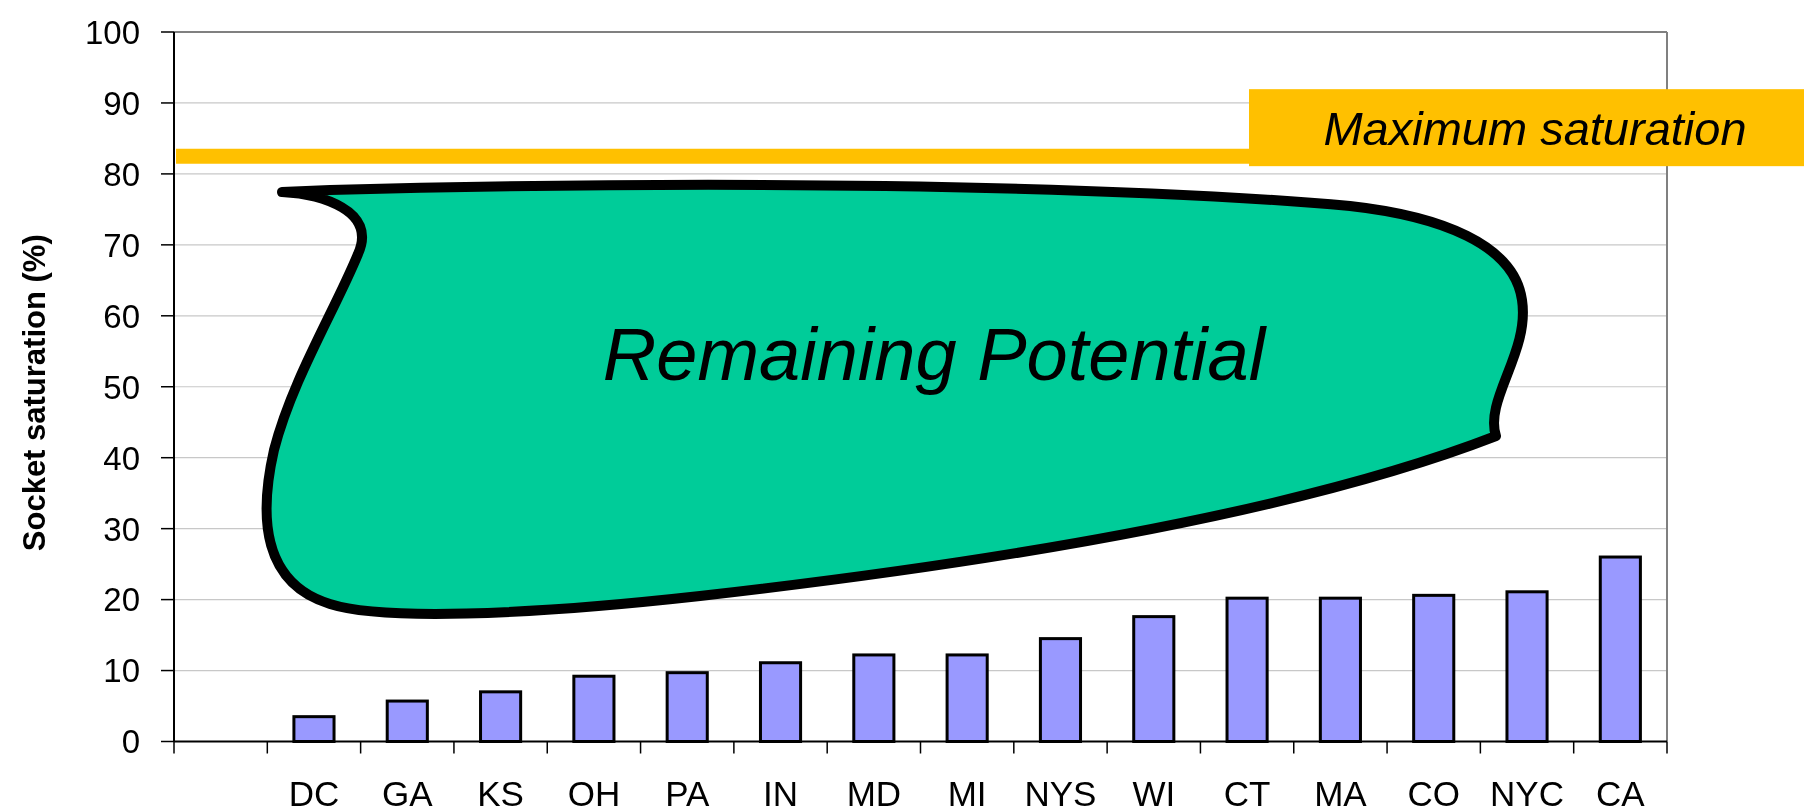 This screenshot has width=1804, height=812. Describe the element at coordinates (594, 793) in the screenshot. I see `x-tick-label: OH` at that location.